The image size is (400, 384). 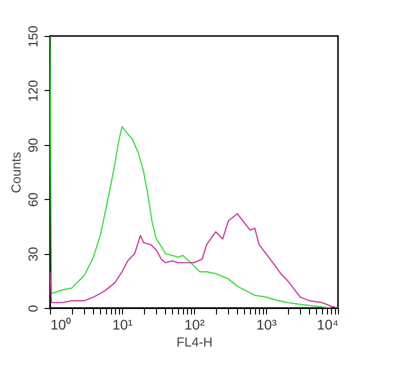 I want to click on y-tick-label: 120, so click(x=33, y=91).